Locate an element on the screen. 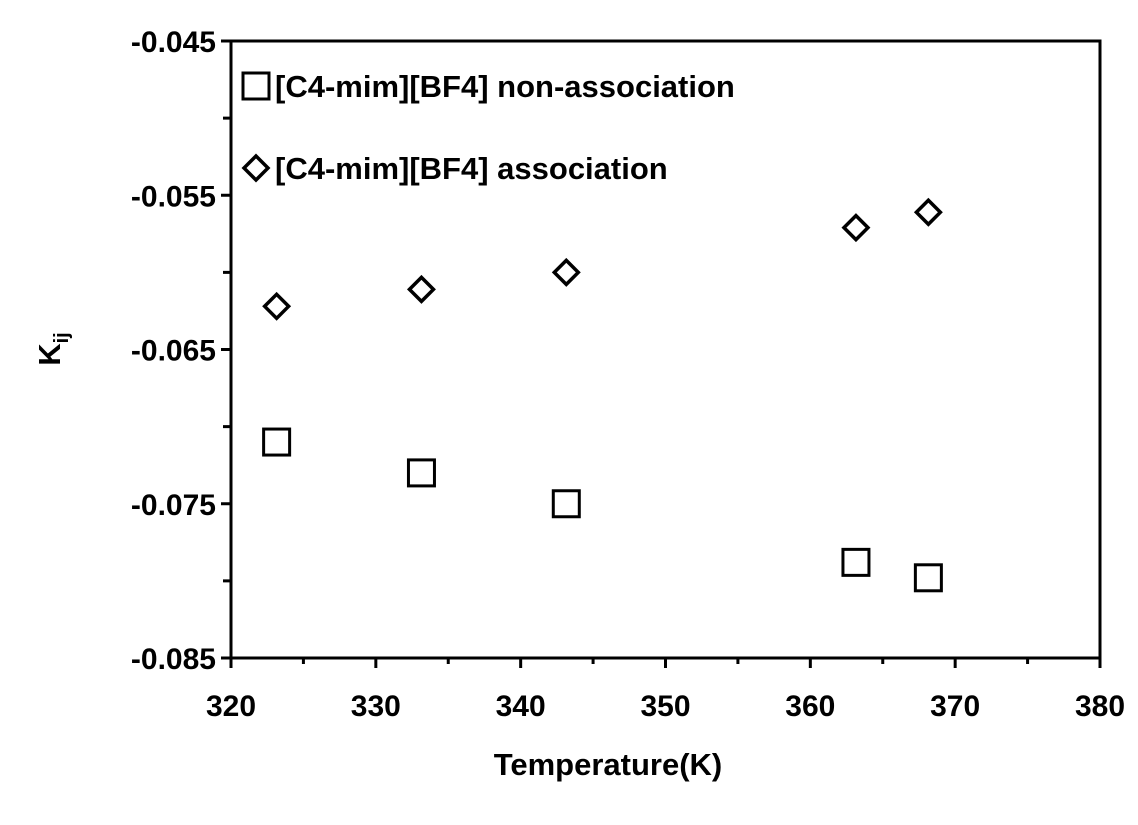 The image size is (1138, 825). x-tick-label: 340 is located at coordinates (521, 706).